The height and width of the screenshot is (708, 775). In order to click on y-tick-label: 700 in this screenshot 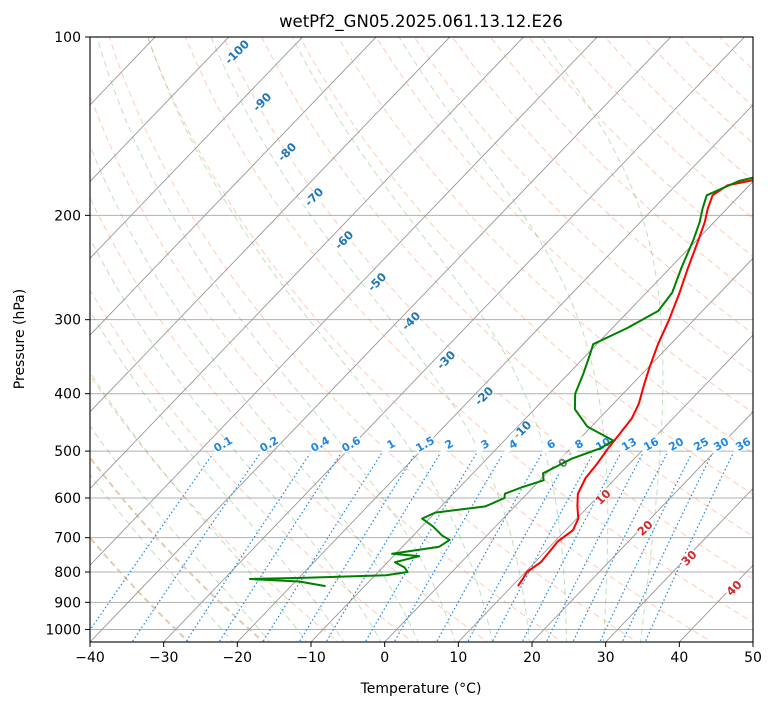, I will do `click(67, 539)`.